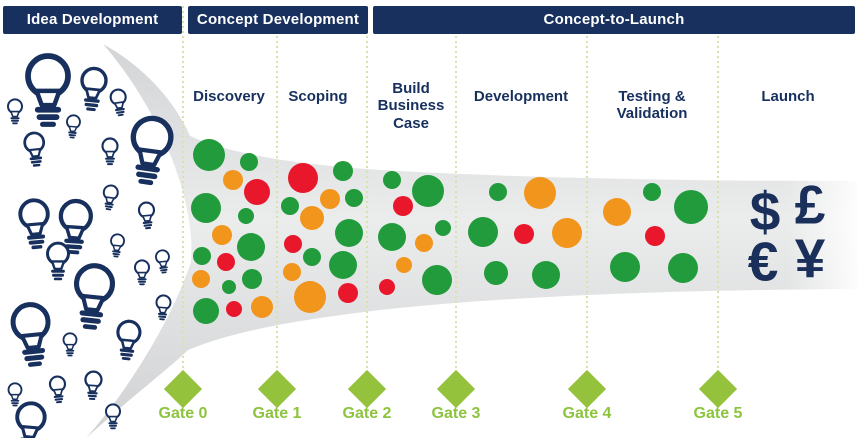  What do you see at coordinates (278, 20) in the screenshot?
I see `phase-header-concept-development: Concept Development` at bounding box center [278, 20].